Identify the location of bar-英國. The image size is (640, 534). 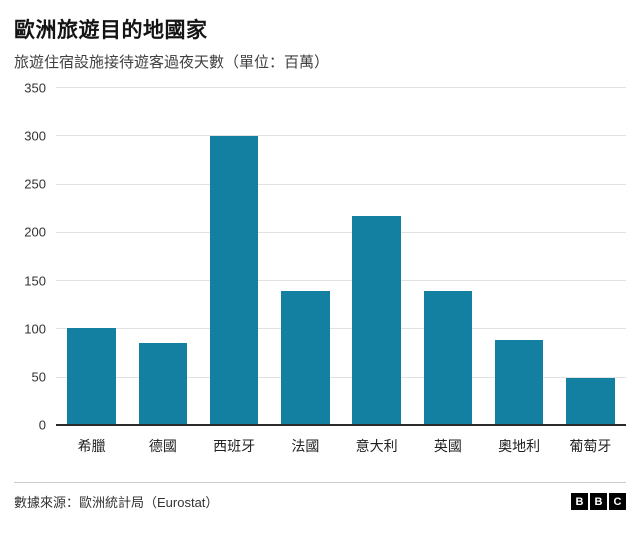
(448, 358).